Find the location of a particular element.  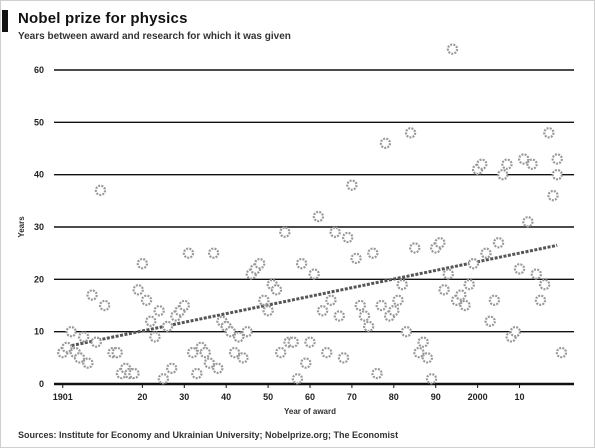

x-tick-label: 70 is located at coordinates (352, 397).